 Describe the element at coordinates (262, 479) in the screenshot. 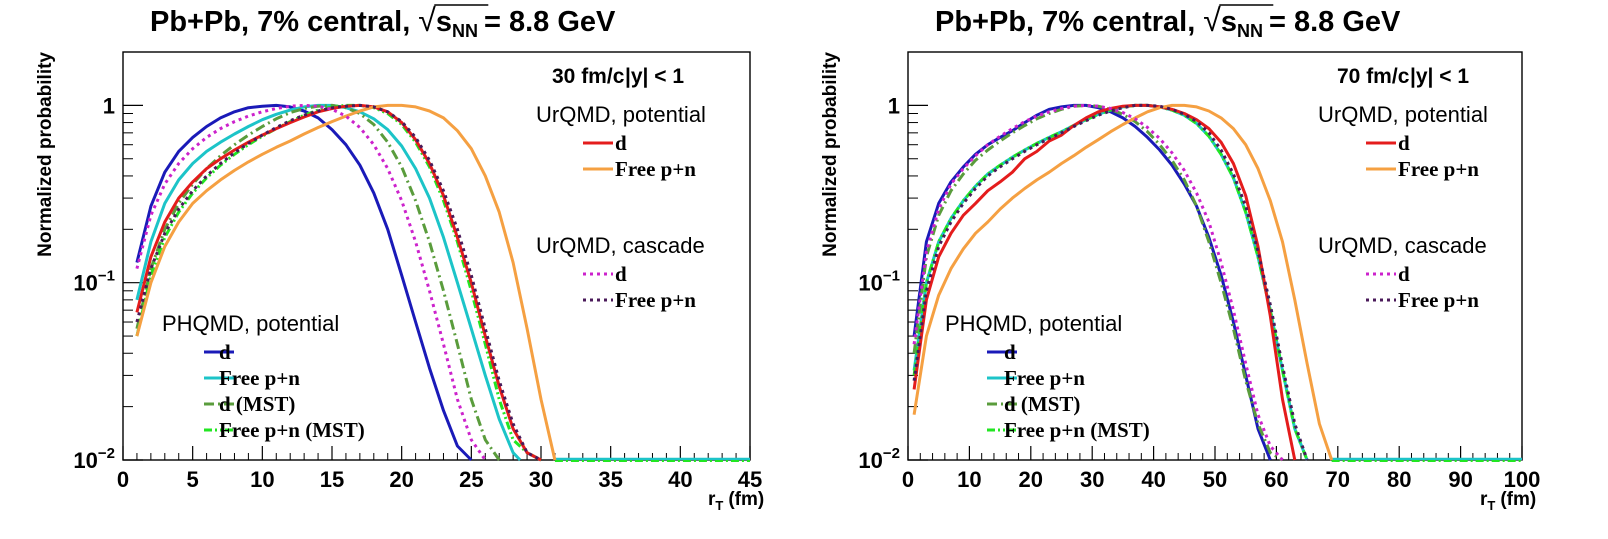

I see `x-tick-label: 10` at that location.